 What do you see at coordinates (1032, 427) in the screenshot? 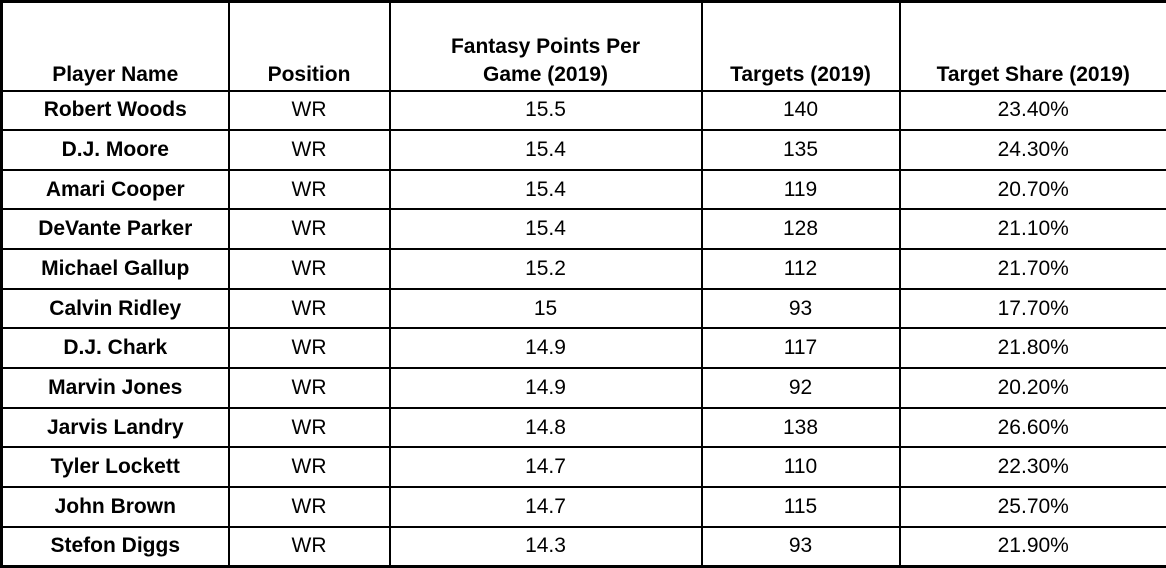
I see `target-share-cell: 26.60%` at bounding box center [1032, 427].